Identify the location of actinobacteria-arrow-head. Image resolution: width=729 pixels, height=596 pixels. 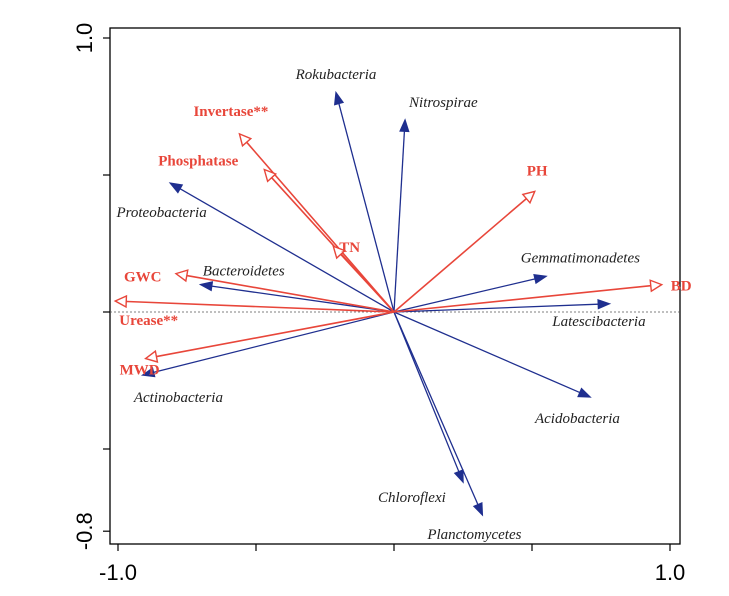
(148, 372).